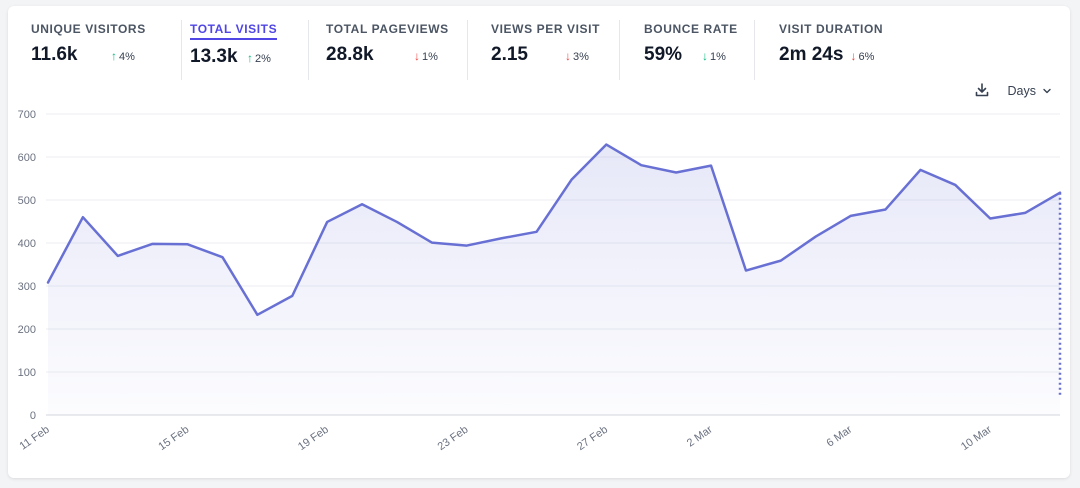 The width and height of the screenshot is (1080, 488). I want to click on metric-change-value: 4%, so click(127, 57).